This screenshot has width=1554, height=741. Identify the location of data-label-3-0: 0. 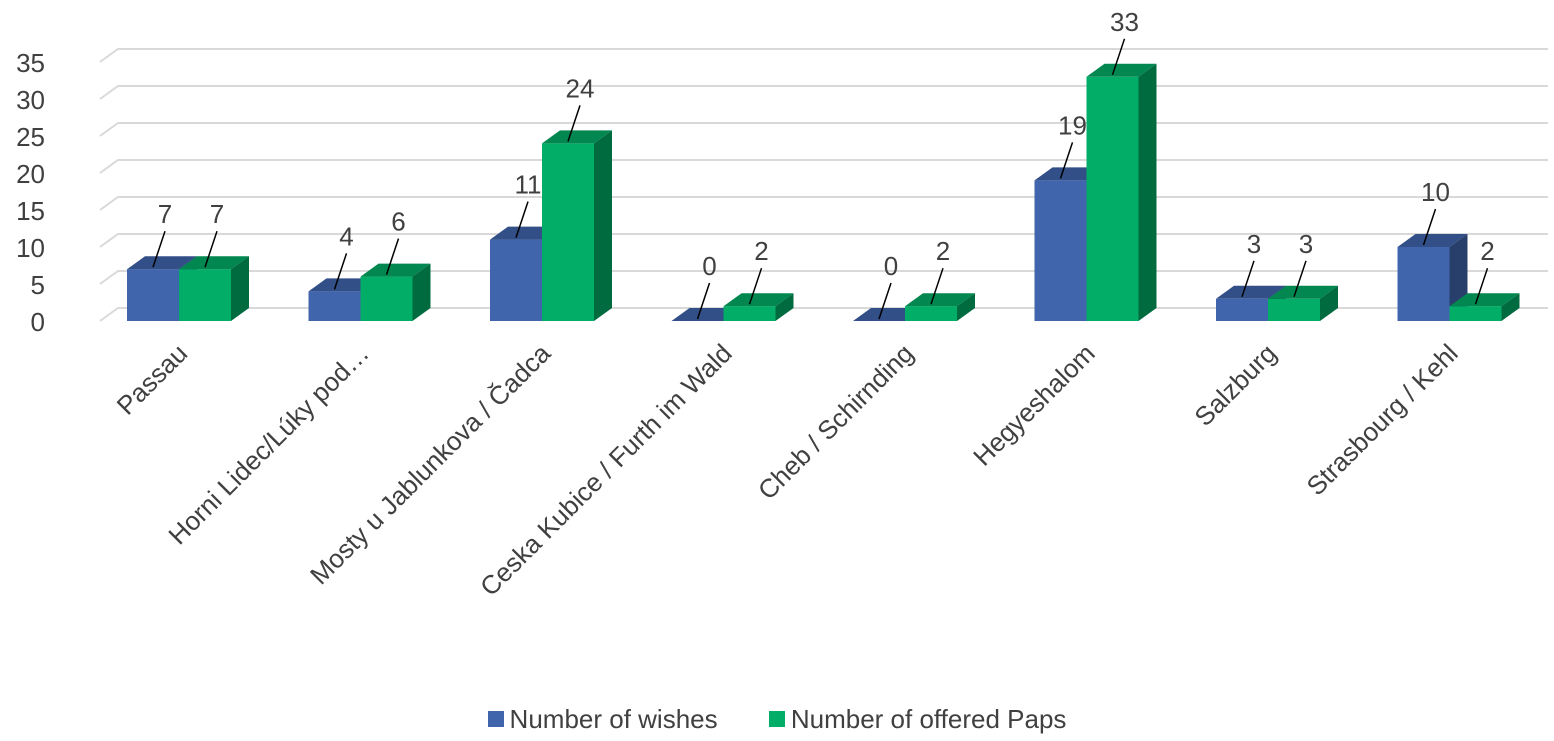
(709, 266).